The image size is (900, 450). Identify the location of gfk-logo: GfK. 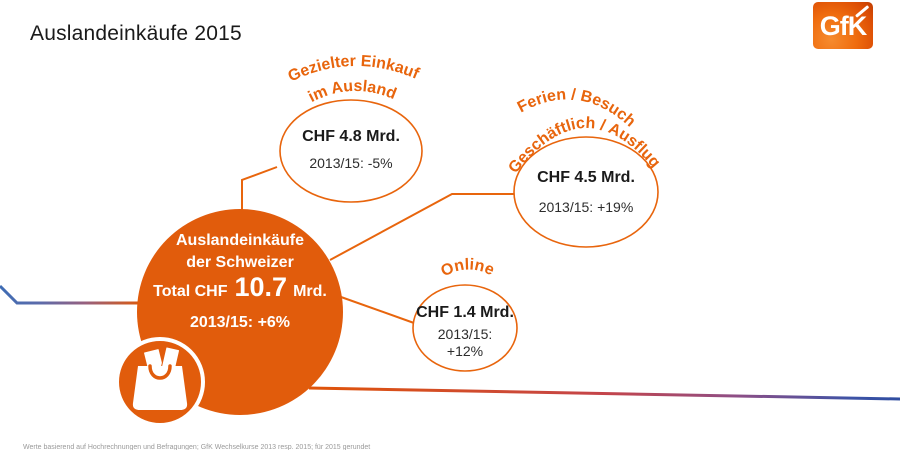
(843, 25).